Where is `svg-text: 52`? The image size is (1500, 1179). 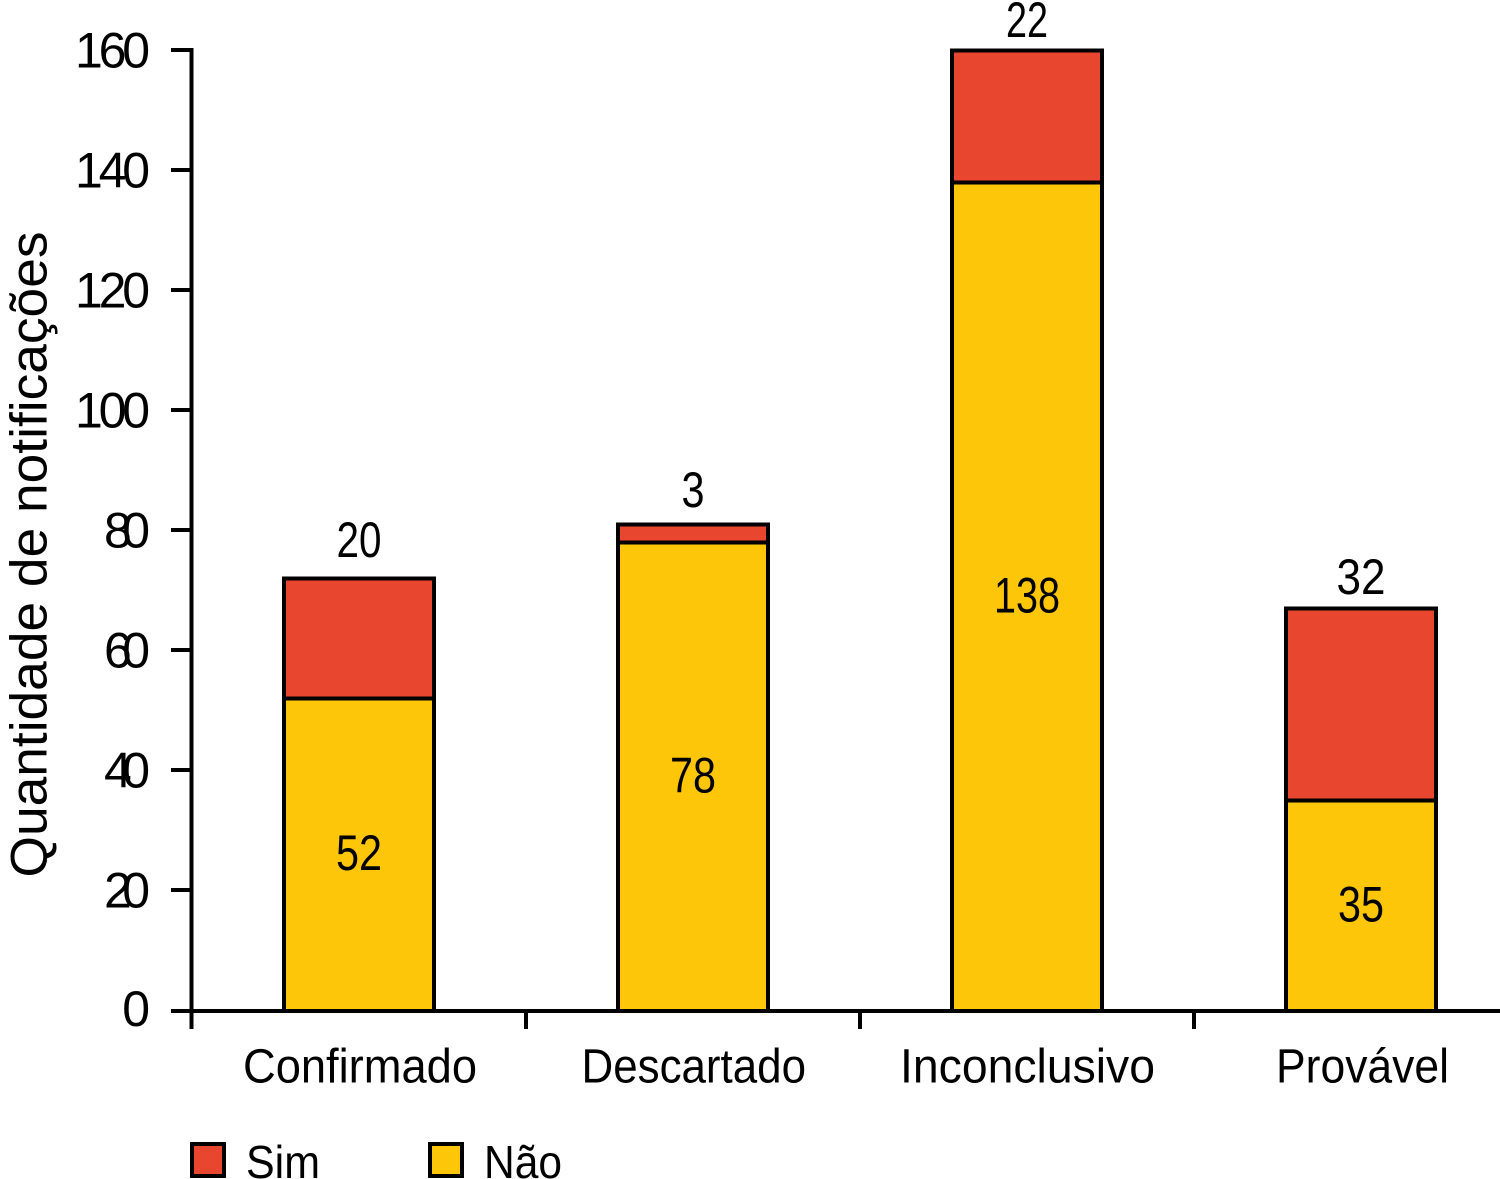 svg-text: 52 is located at coordinates (359, 853).